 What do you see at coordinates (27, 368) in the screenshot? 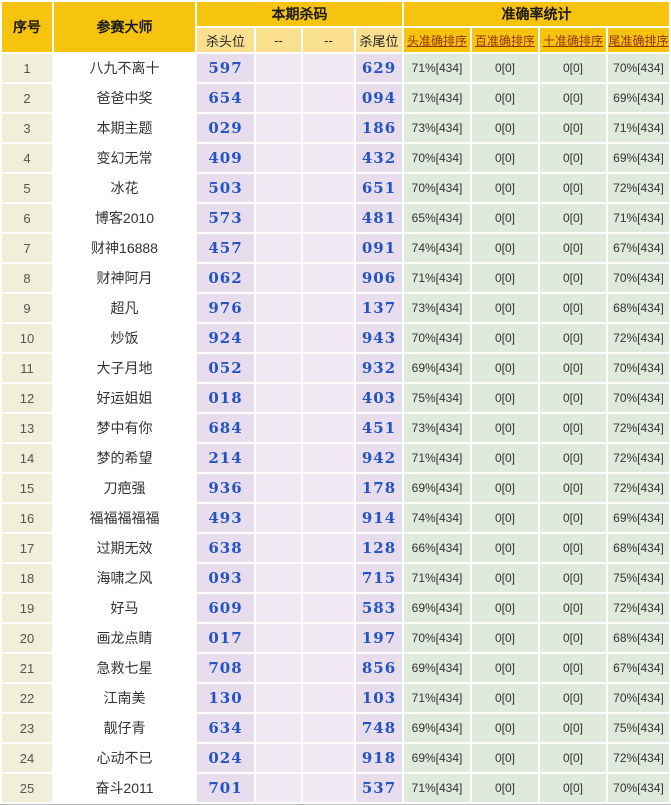
I see `serial-cell: 11` at bounding box center [27, 368].